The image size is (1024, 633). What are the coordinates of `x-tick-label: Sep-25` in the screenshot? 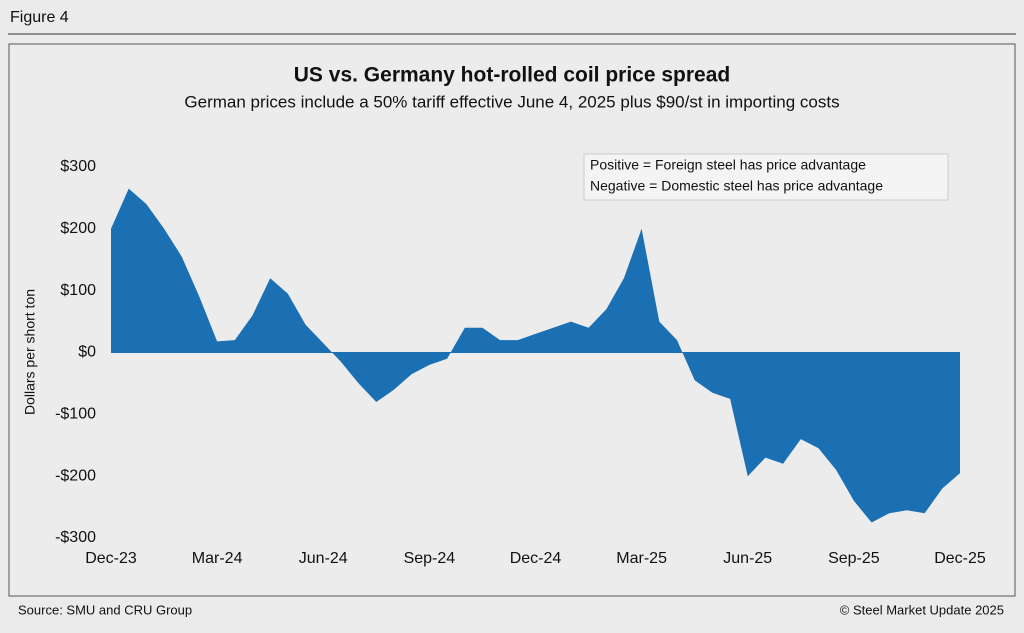 It's located at (854, 558).